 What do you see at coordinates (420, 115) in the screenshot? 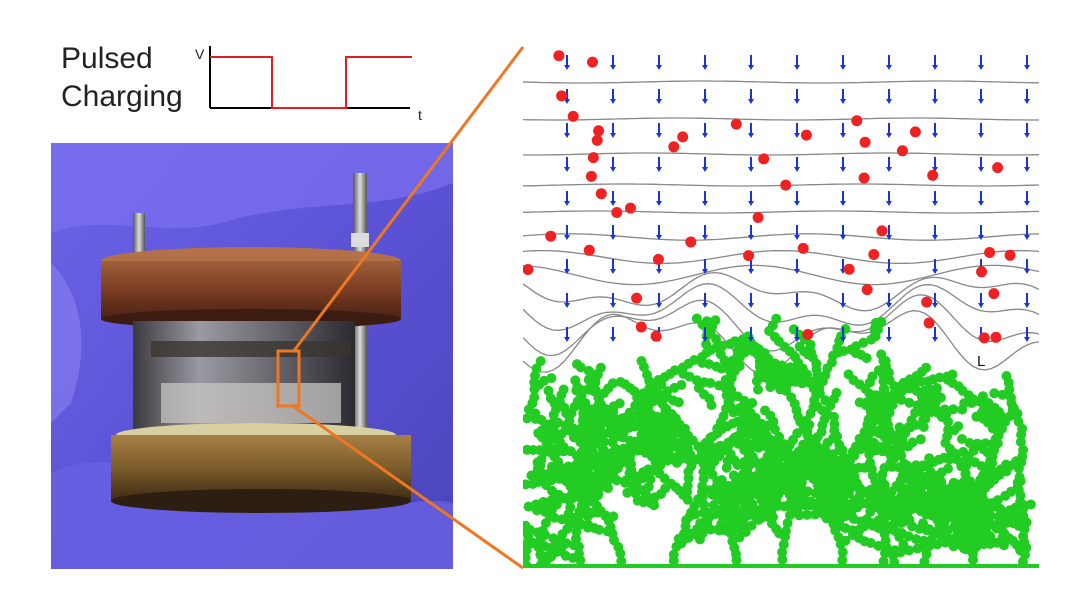
I see `waveform-x-label: t` at bounding box center [420, 115].